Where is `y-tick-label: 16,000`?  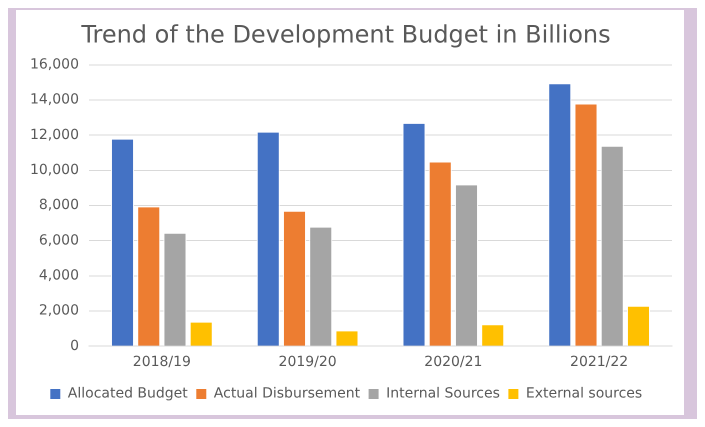
y-tick-label: 16,000 is located at coordinates (54, 64).